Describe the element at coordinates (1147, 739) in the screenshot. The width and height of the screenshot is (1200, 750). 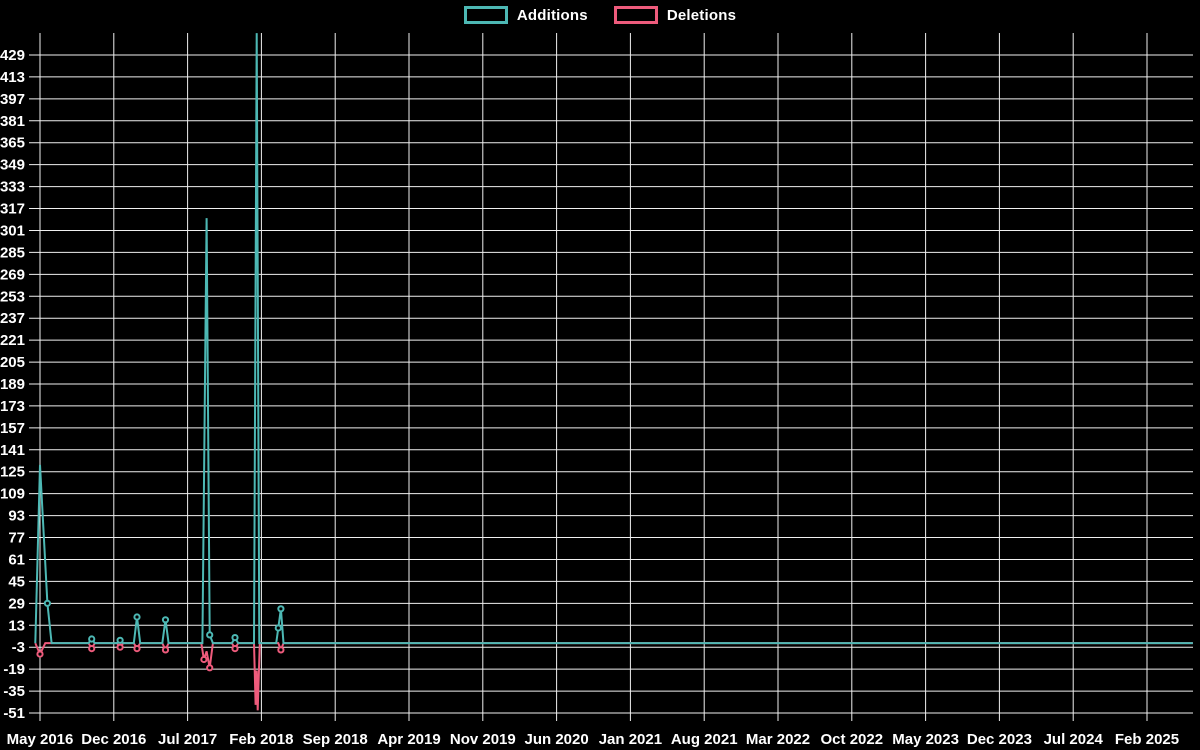
I see `svg-text: Feb 2025` at that location.